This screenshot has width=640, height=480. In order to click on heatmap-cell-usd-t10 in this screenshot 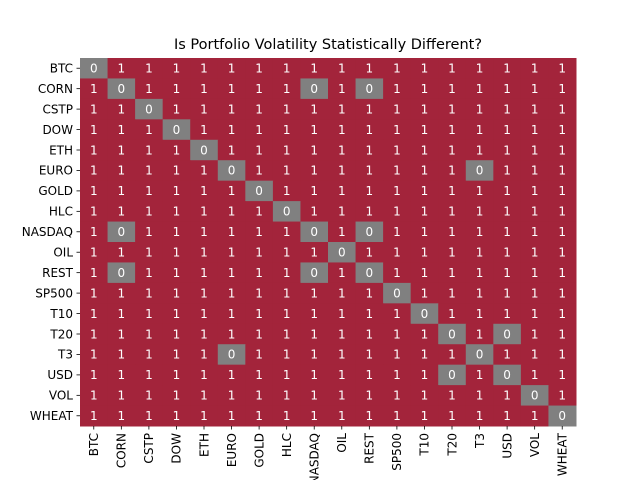, I will do `click(424, 375)`.